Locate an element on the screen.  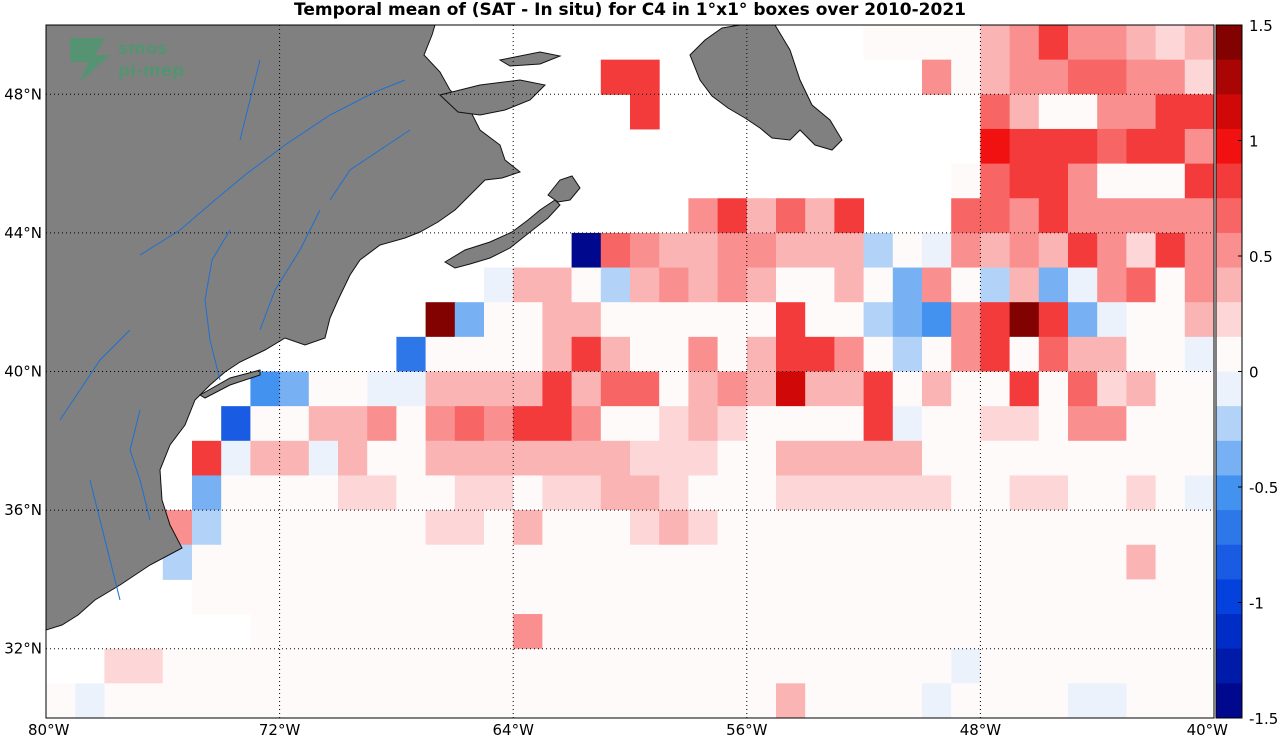
watermark-line1: smos is located at coordinates (143, 49).